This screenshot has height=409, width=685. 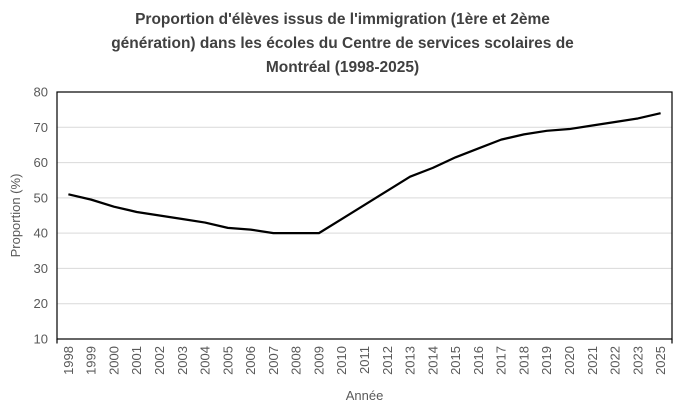 What do you see at coordinates (41, 127) in the screenshot?
I see `y-tick-label: 70` at bounding box center [41, 127].